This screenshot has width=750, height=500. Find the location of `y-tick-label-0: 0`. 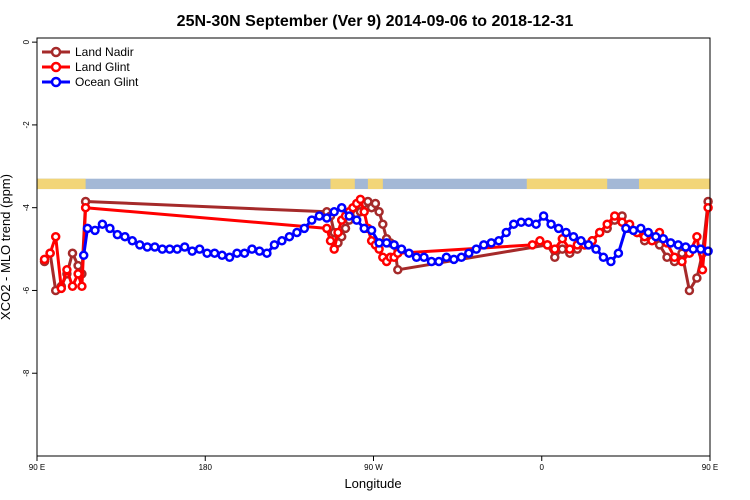

y-tick-label-0: 0 is located at coordinates (26, 41).